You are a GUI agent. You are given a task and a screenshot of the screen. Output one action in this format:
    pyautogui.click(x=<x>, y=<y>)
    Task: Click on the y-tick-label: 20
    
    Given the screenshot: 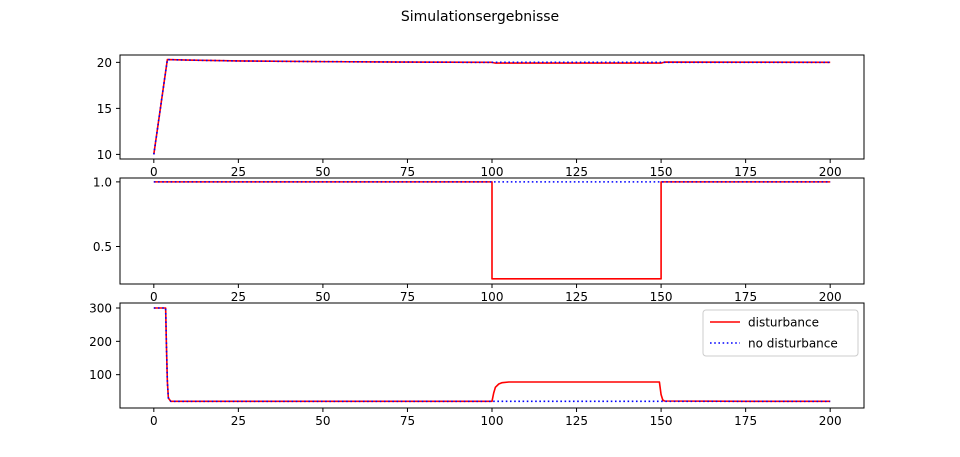 What is the action you would take?
    pyautogui.click(x=104, y=63)
    